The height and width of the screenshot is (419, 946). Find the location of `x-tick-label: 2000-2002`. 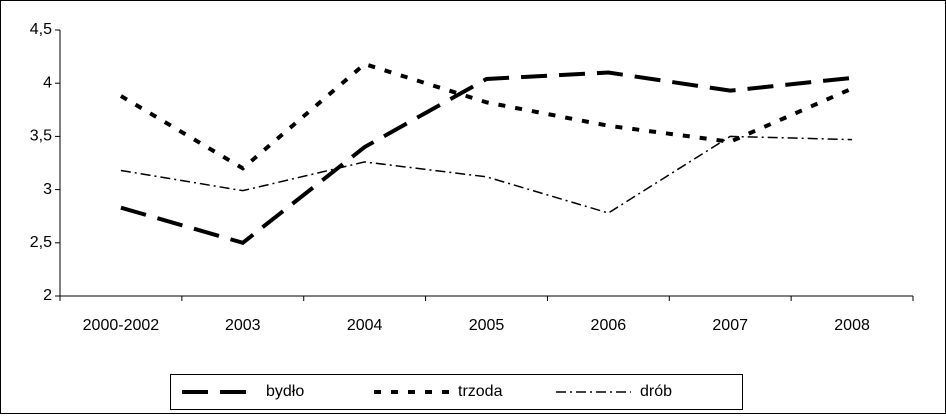

x-tick-label: 2000-2002 is located at coordinates (121, 325).